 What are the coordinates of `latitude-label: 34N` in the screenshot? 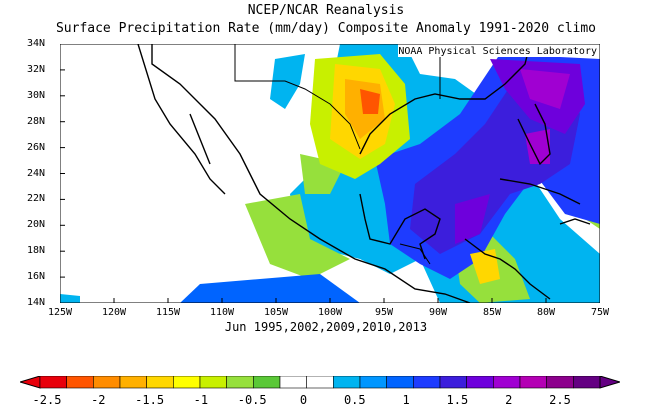 It's located at (36, 43).